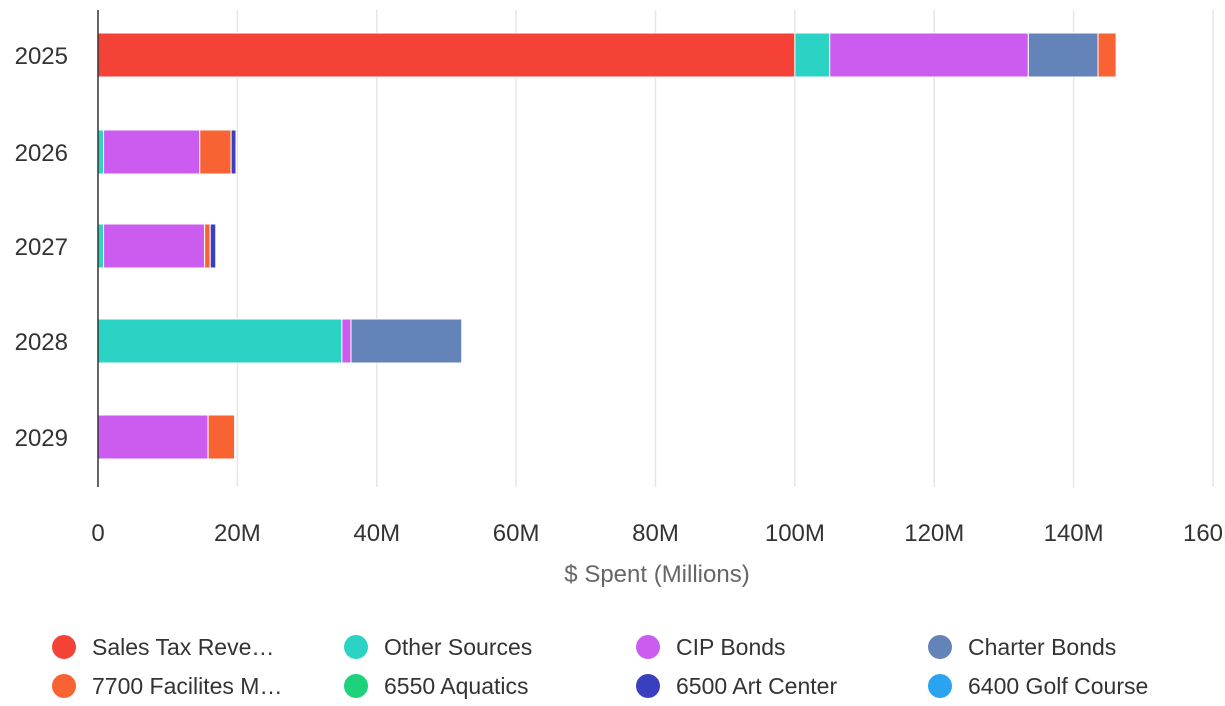 This screenshot has height=706, width=1225. Describe the element at coordinates (237, 533) in the screenshot. I see `x-tick-label: 20M` at that location.